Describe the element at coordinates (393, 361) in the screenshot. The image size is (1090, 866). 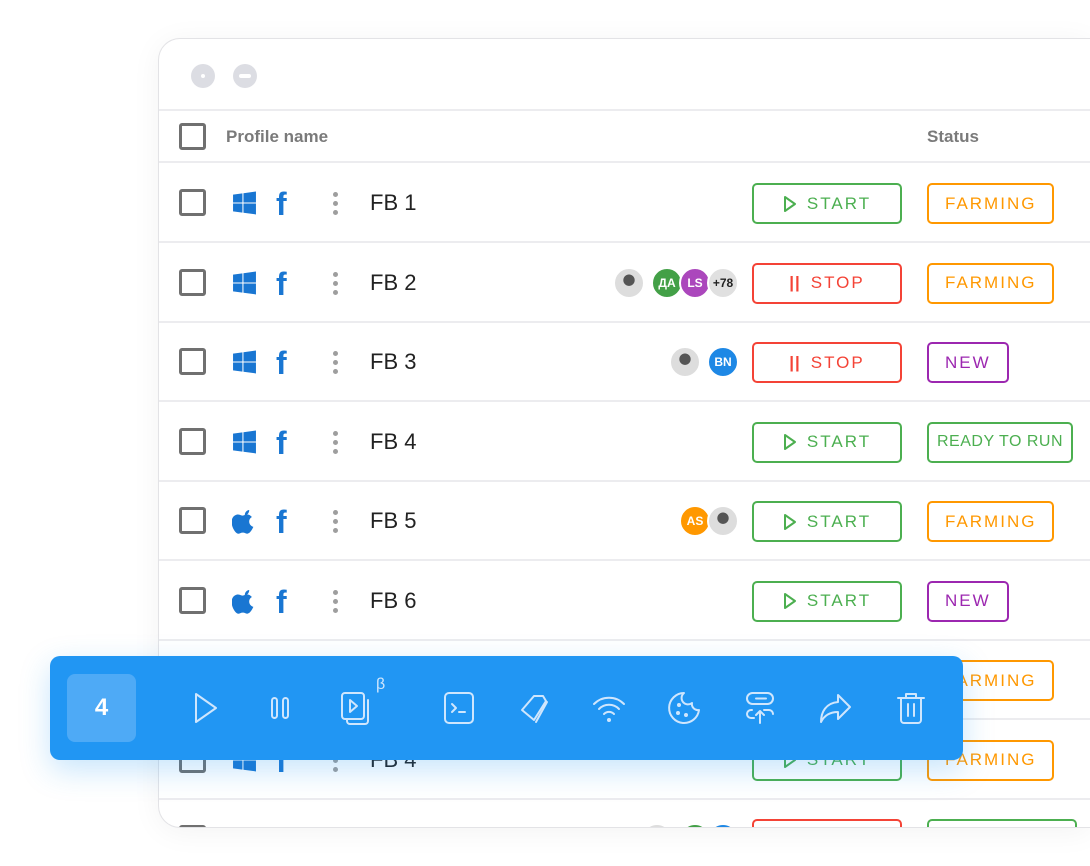
I see `profile-name: FB 3` at that location.